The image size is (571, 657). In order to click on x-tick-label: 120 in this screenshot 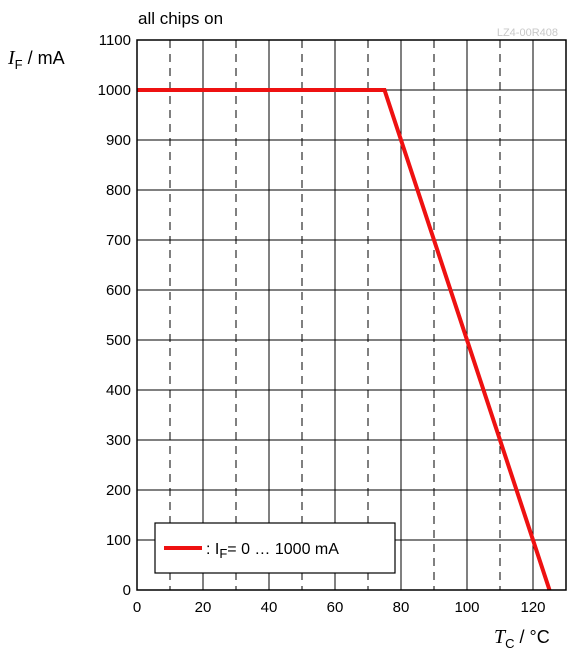, I will do `click(532, 607)`.